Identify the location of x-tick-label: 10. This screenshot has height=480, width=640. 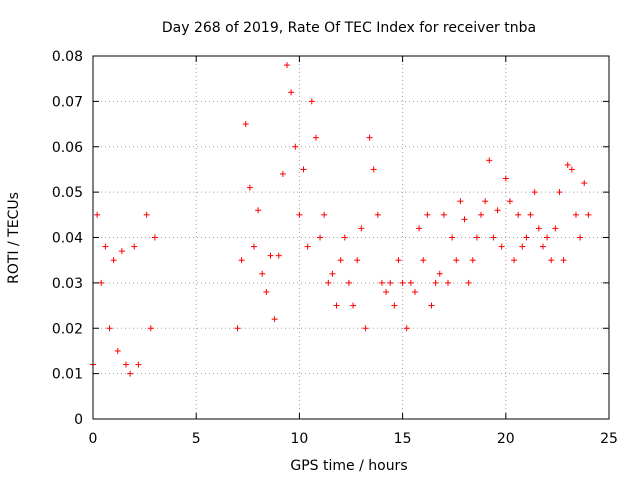
(299, 439).